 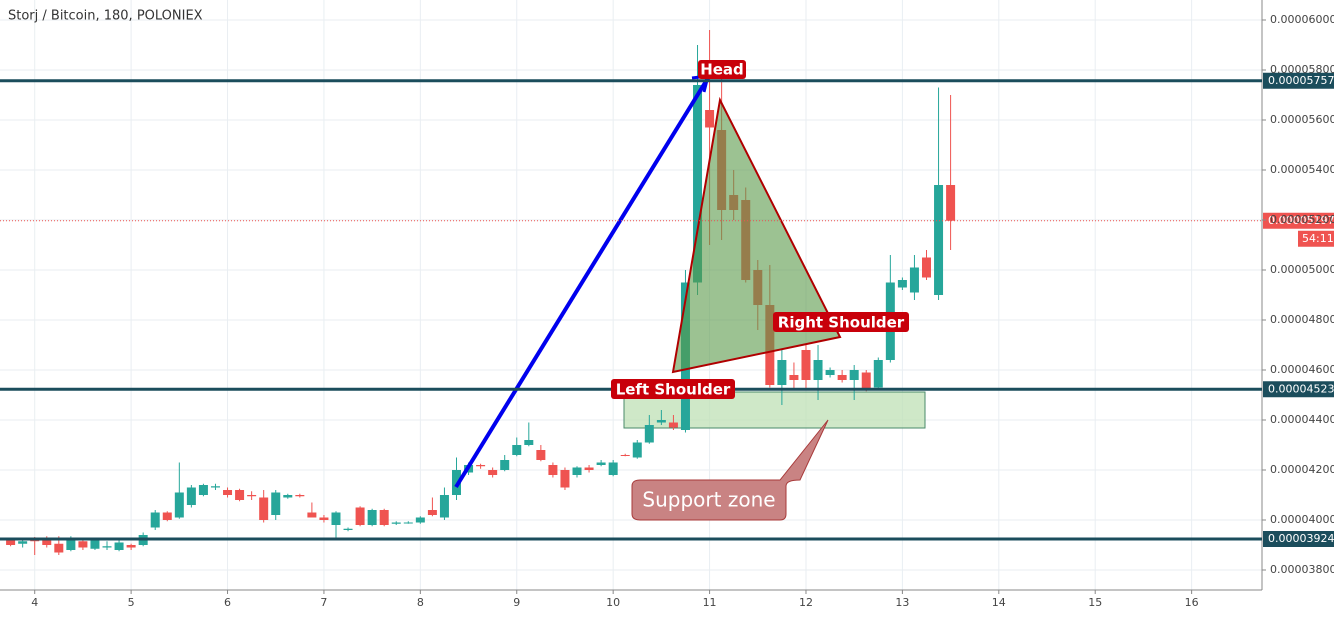 I want to click on y-tick-label: 0.00004200, so click(x=1302, y=469).